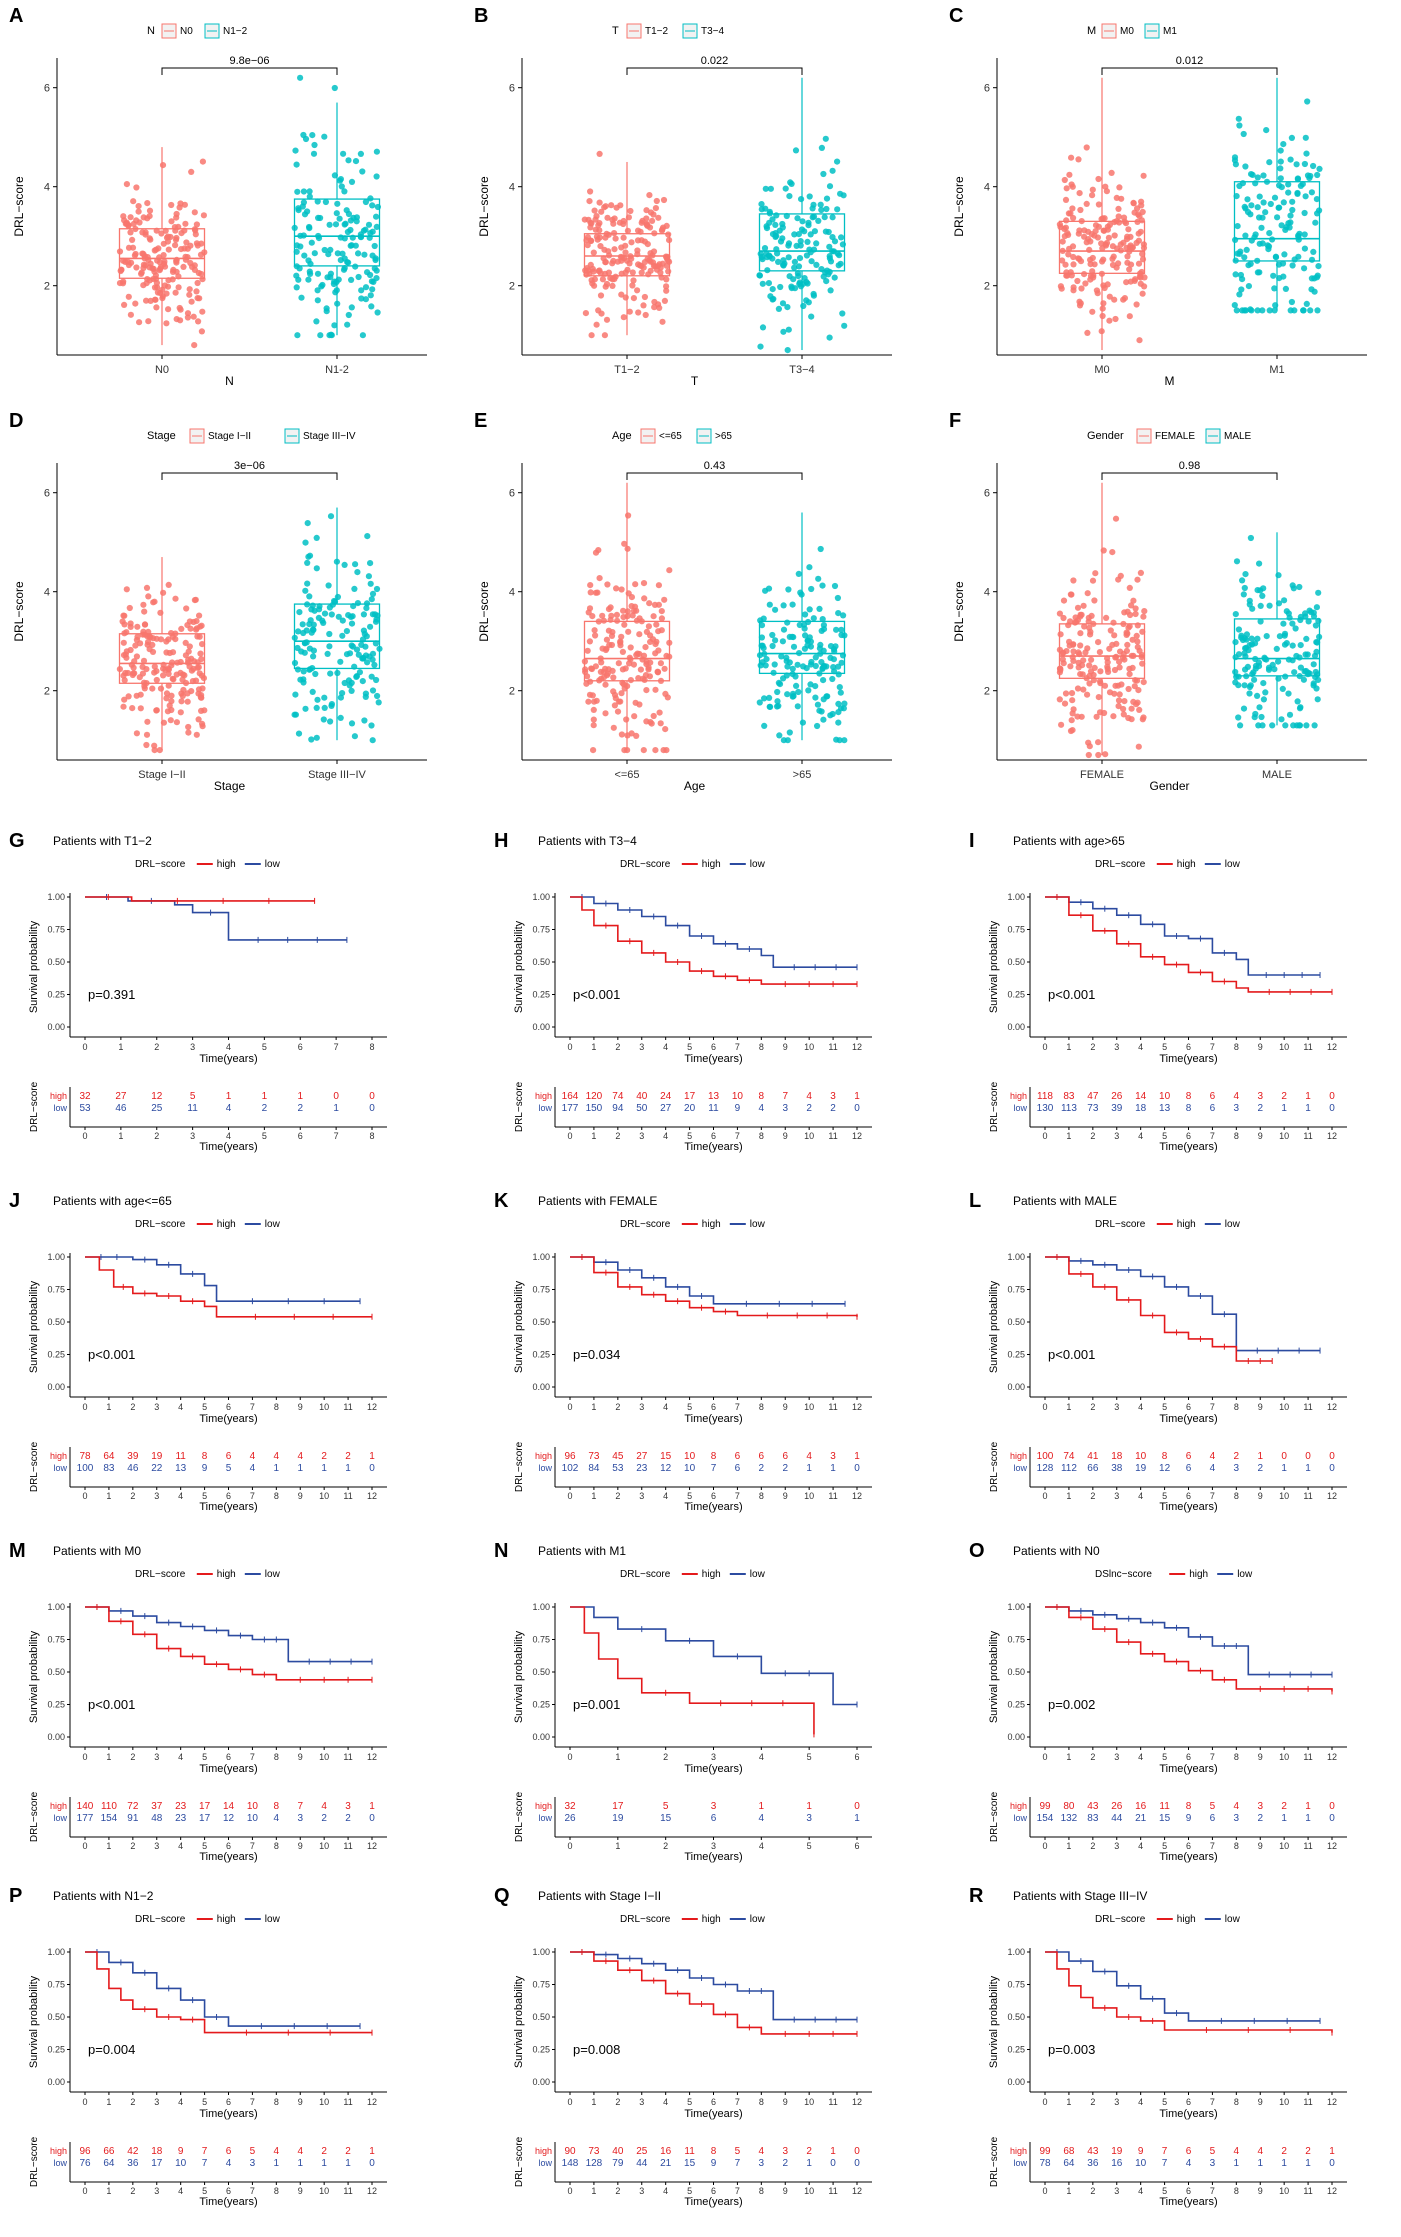 This screenshot has height=2237, width=1401. Describe the element at coordinates (1332, 1496) in the screenshot. I see `risk-x-tick-label: 12` at that location.